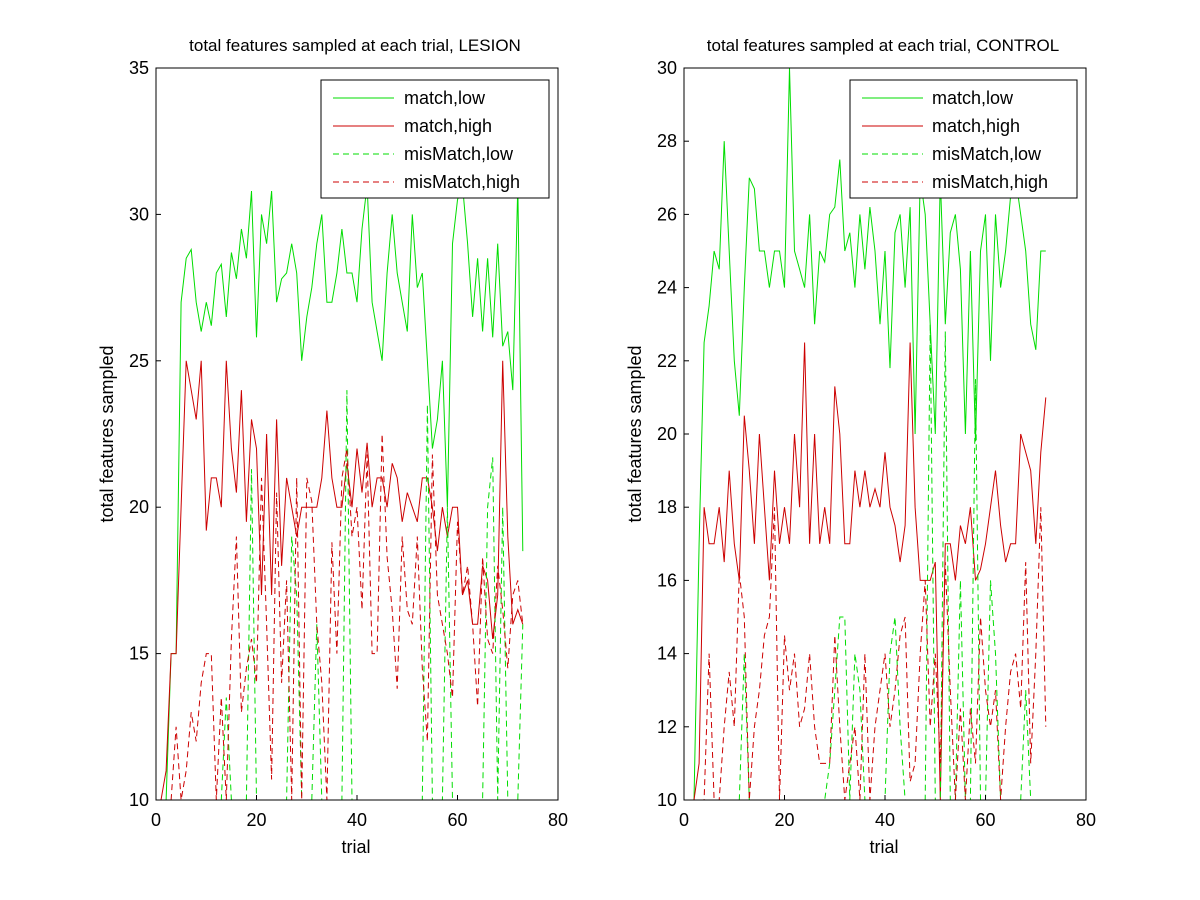  What do you see at coordinates (667, 507) in the screenshot?
I see `control-y-tick-label: 18` at bounding box center [667, 507].